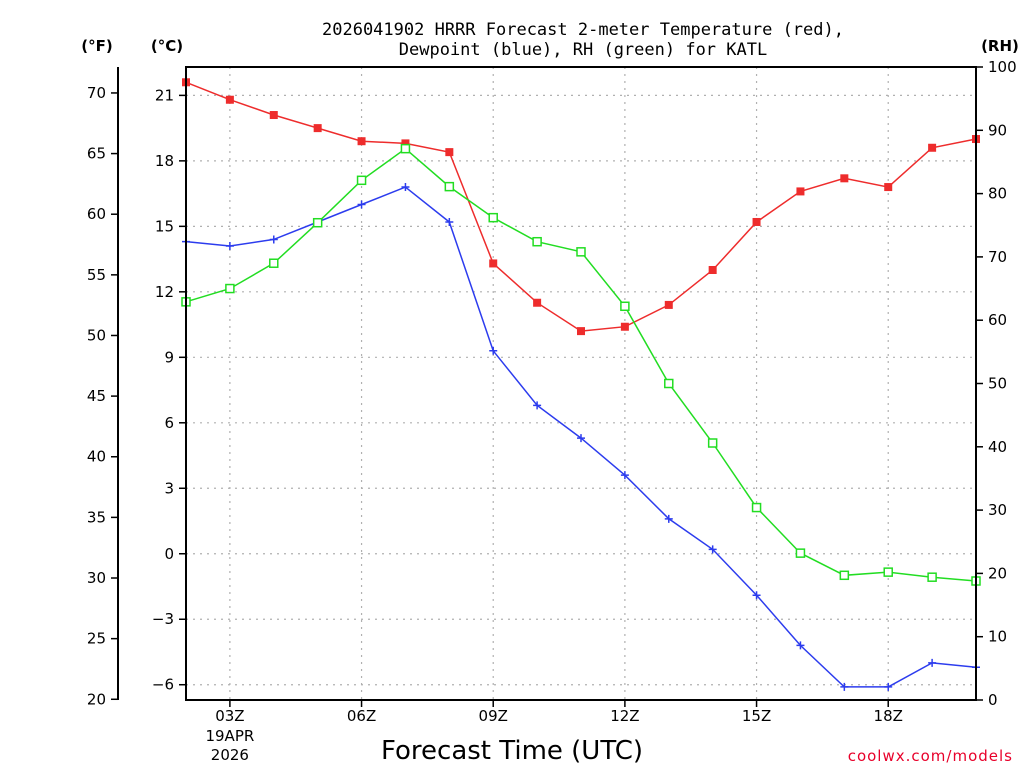 The image size is (1024, 768). I want to click on celsius-tick-label: 9, so click(169, 357).